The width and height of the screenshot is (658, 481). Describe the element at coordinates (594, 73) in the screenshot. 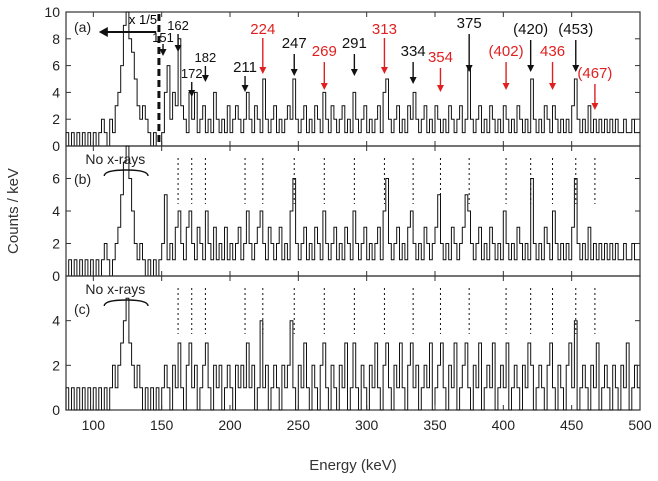

I see `peak-label: (467)` at that location.